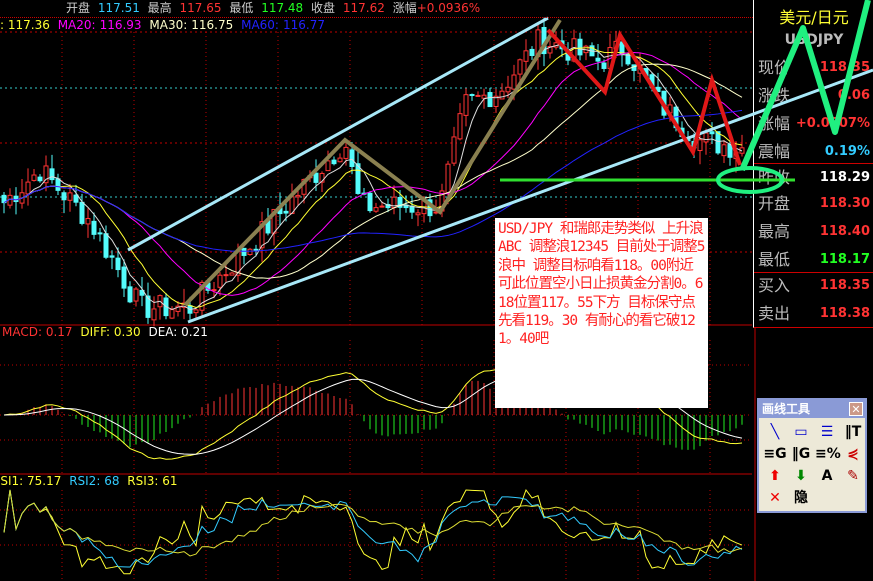 This screenshot has width=873, height=581. What do you see at coordinates (814, 17) in the screenshot?
I see `symbol-title: 美元/日元` at bounding box center [814, 17].